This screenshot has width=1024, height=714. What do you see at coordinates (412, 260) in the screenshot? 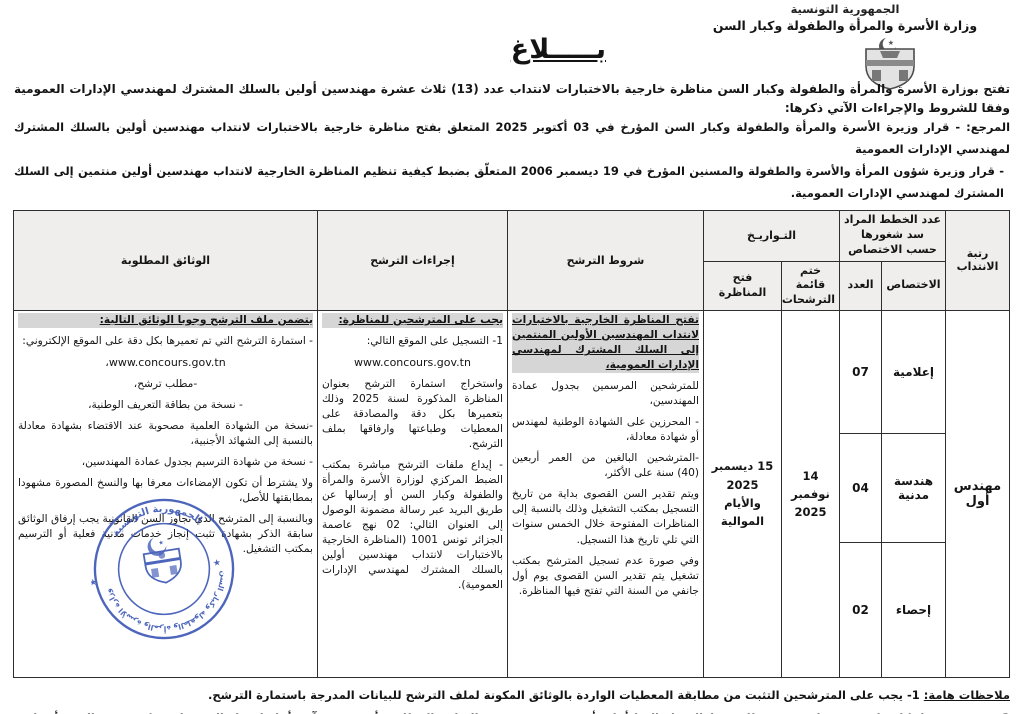
I see `col-header-procedures: إجراءات الترشح` at bounding box center [412, 260].